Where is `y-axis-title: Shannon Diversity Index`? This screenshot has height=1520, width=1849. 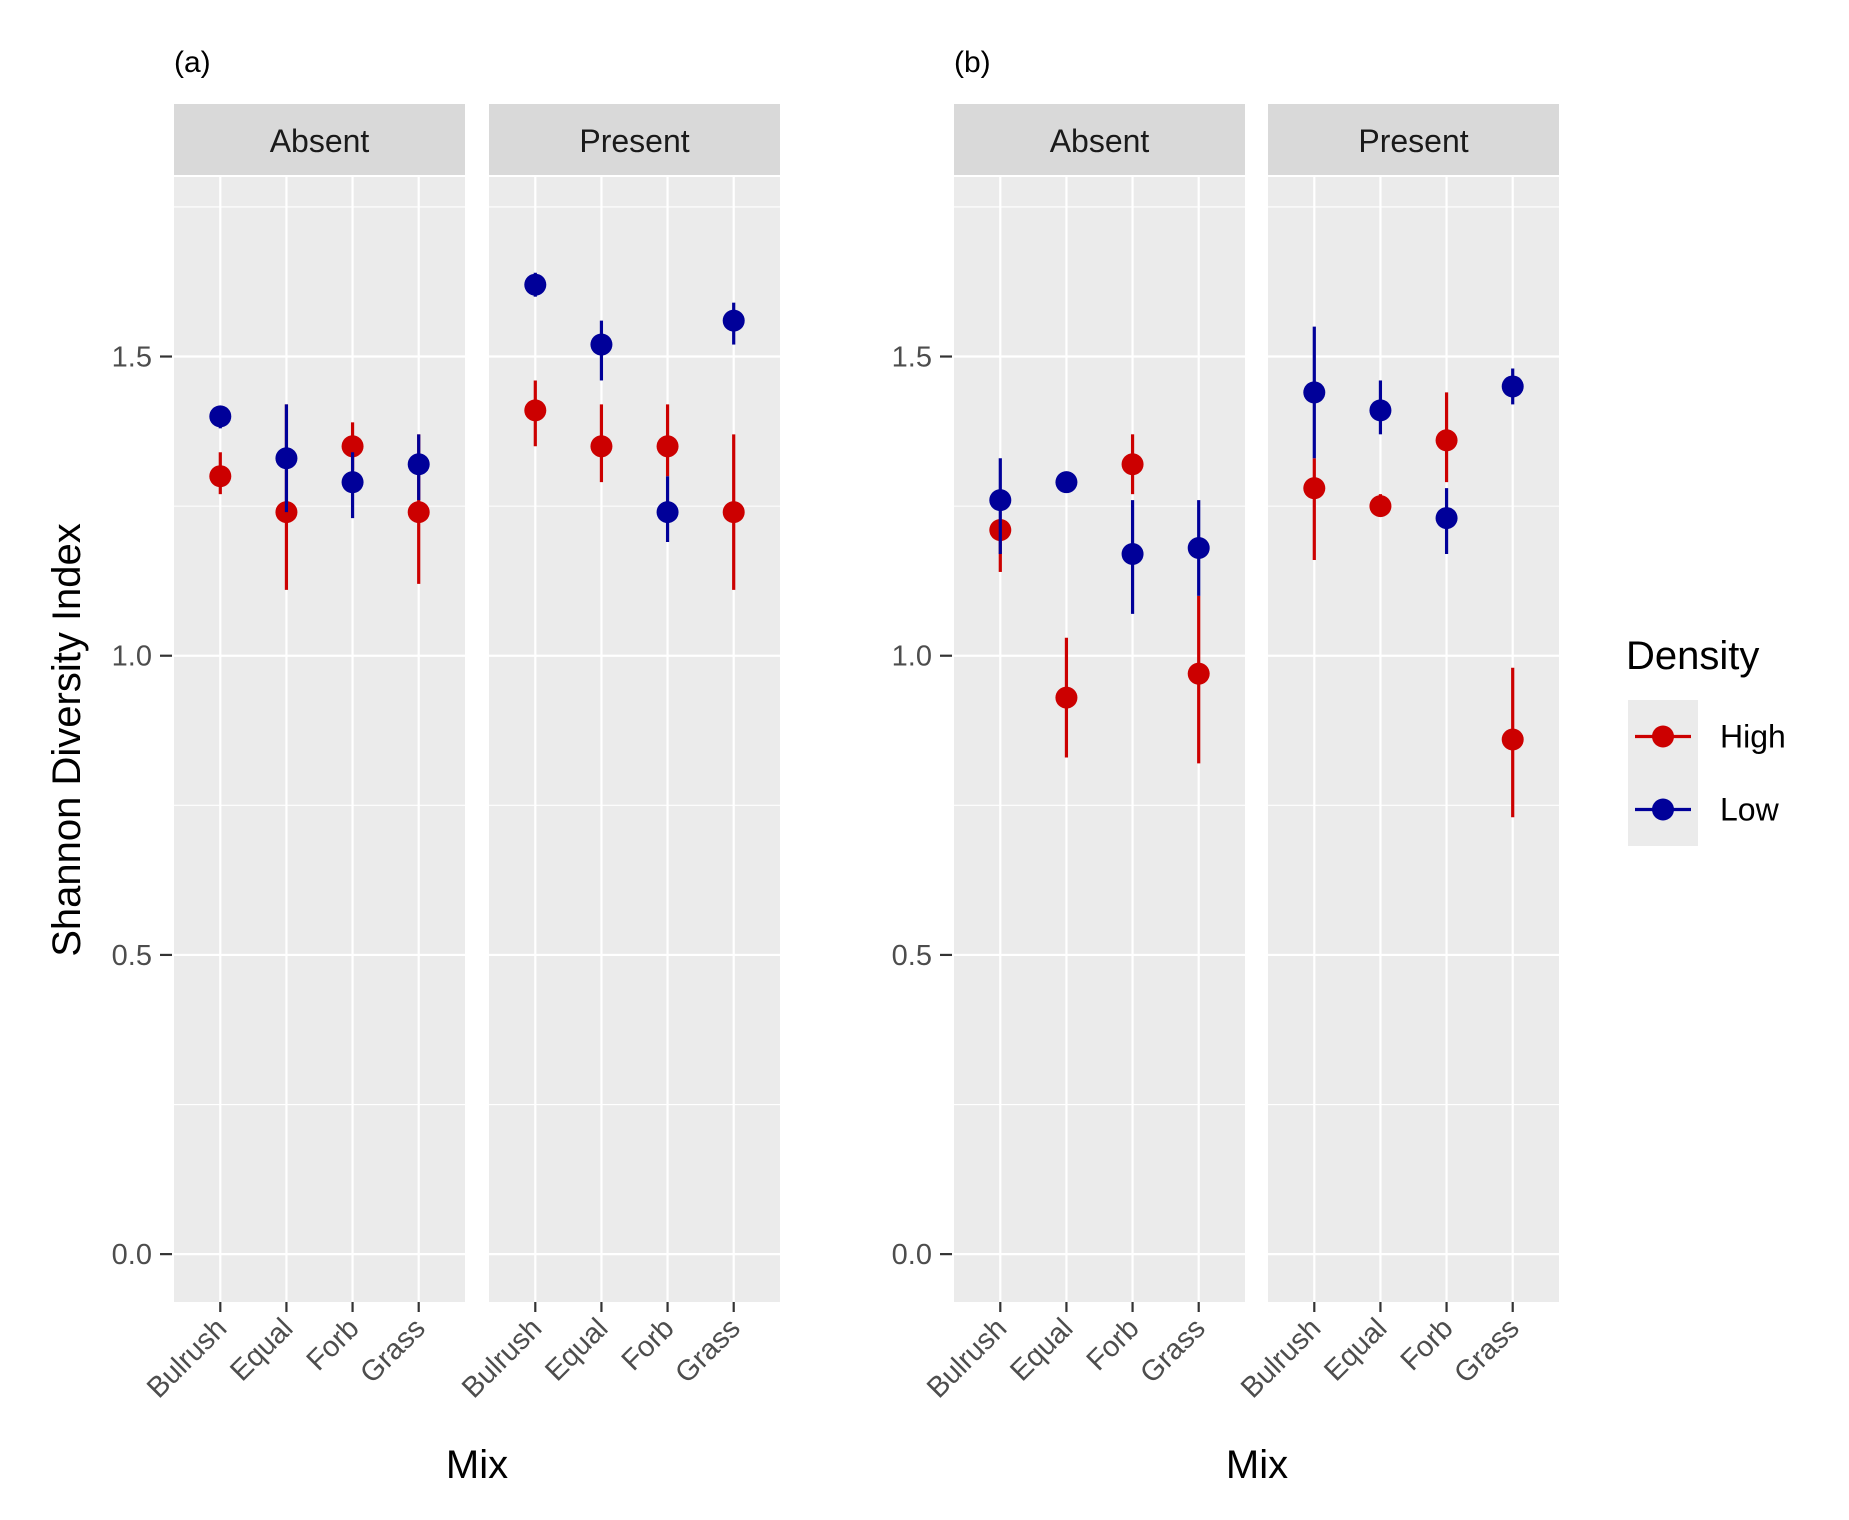 y-axis-title: Shannon Diversity Index is located at coordinates (67, 740).